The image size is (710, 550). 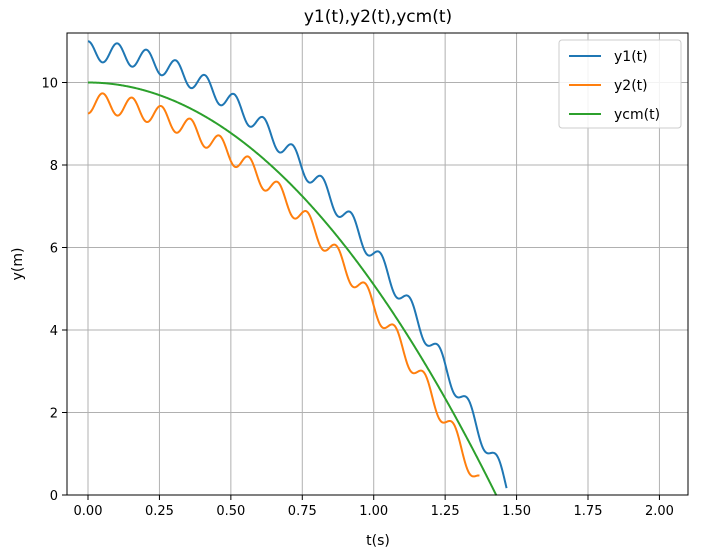 I want to click on y-axis-ticks: 0 2 4 6 8 10, so click(x=54, y=290).